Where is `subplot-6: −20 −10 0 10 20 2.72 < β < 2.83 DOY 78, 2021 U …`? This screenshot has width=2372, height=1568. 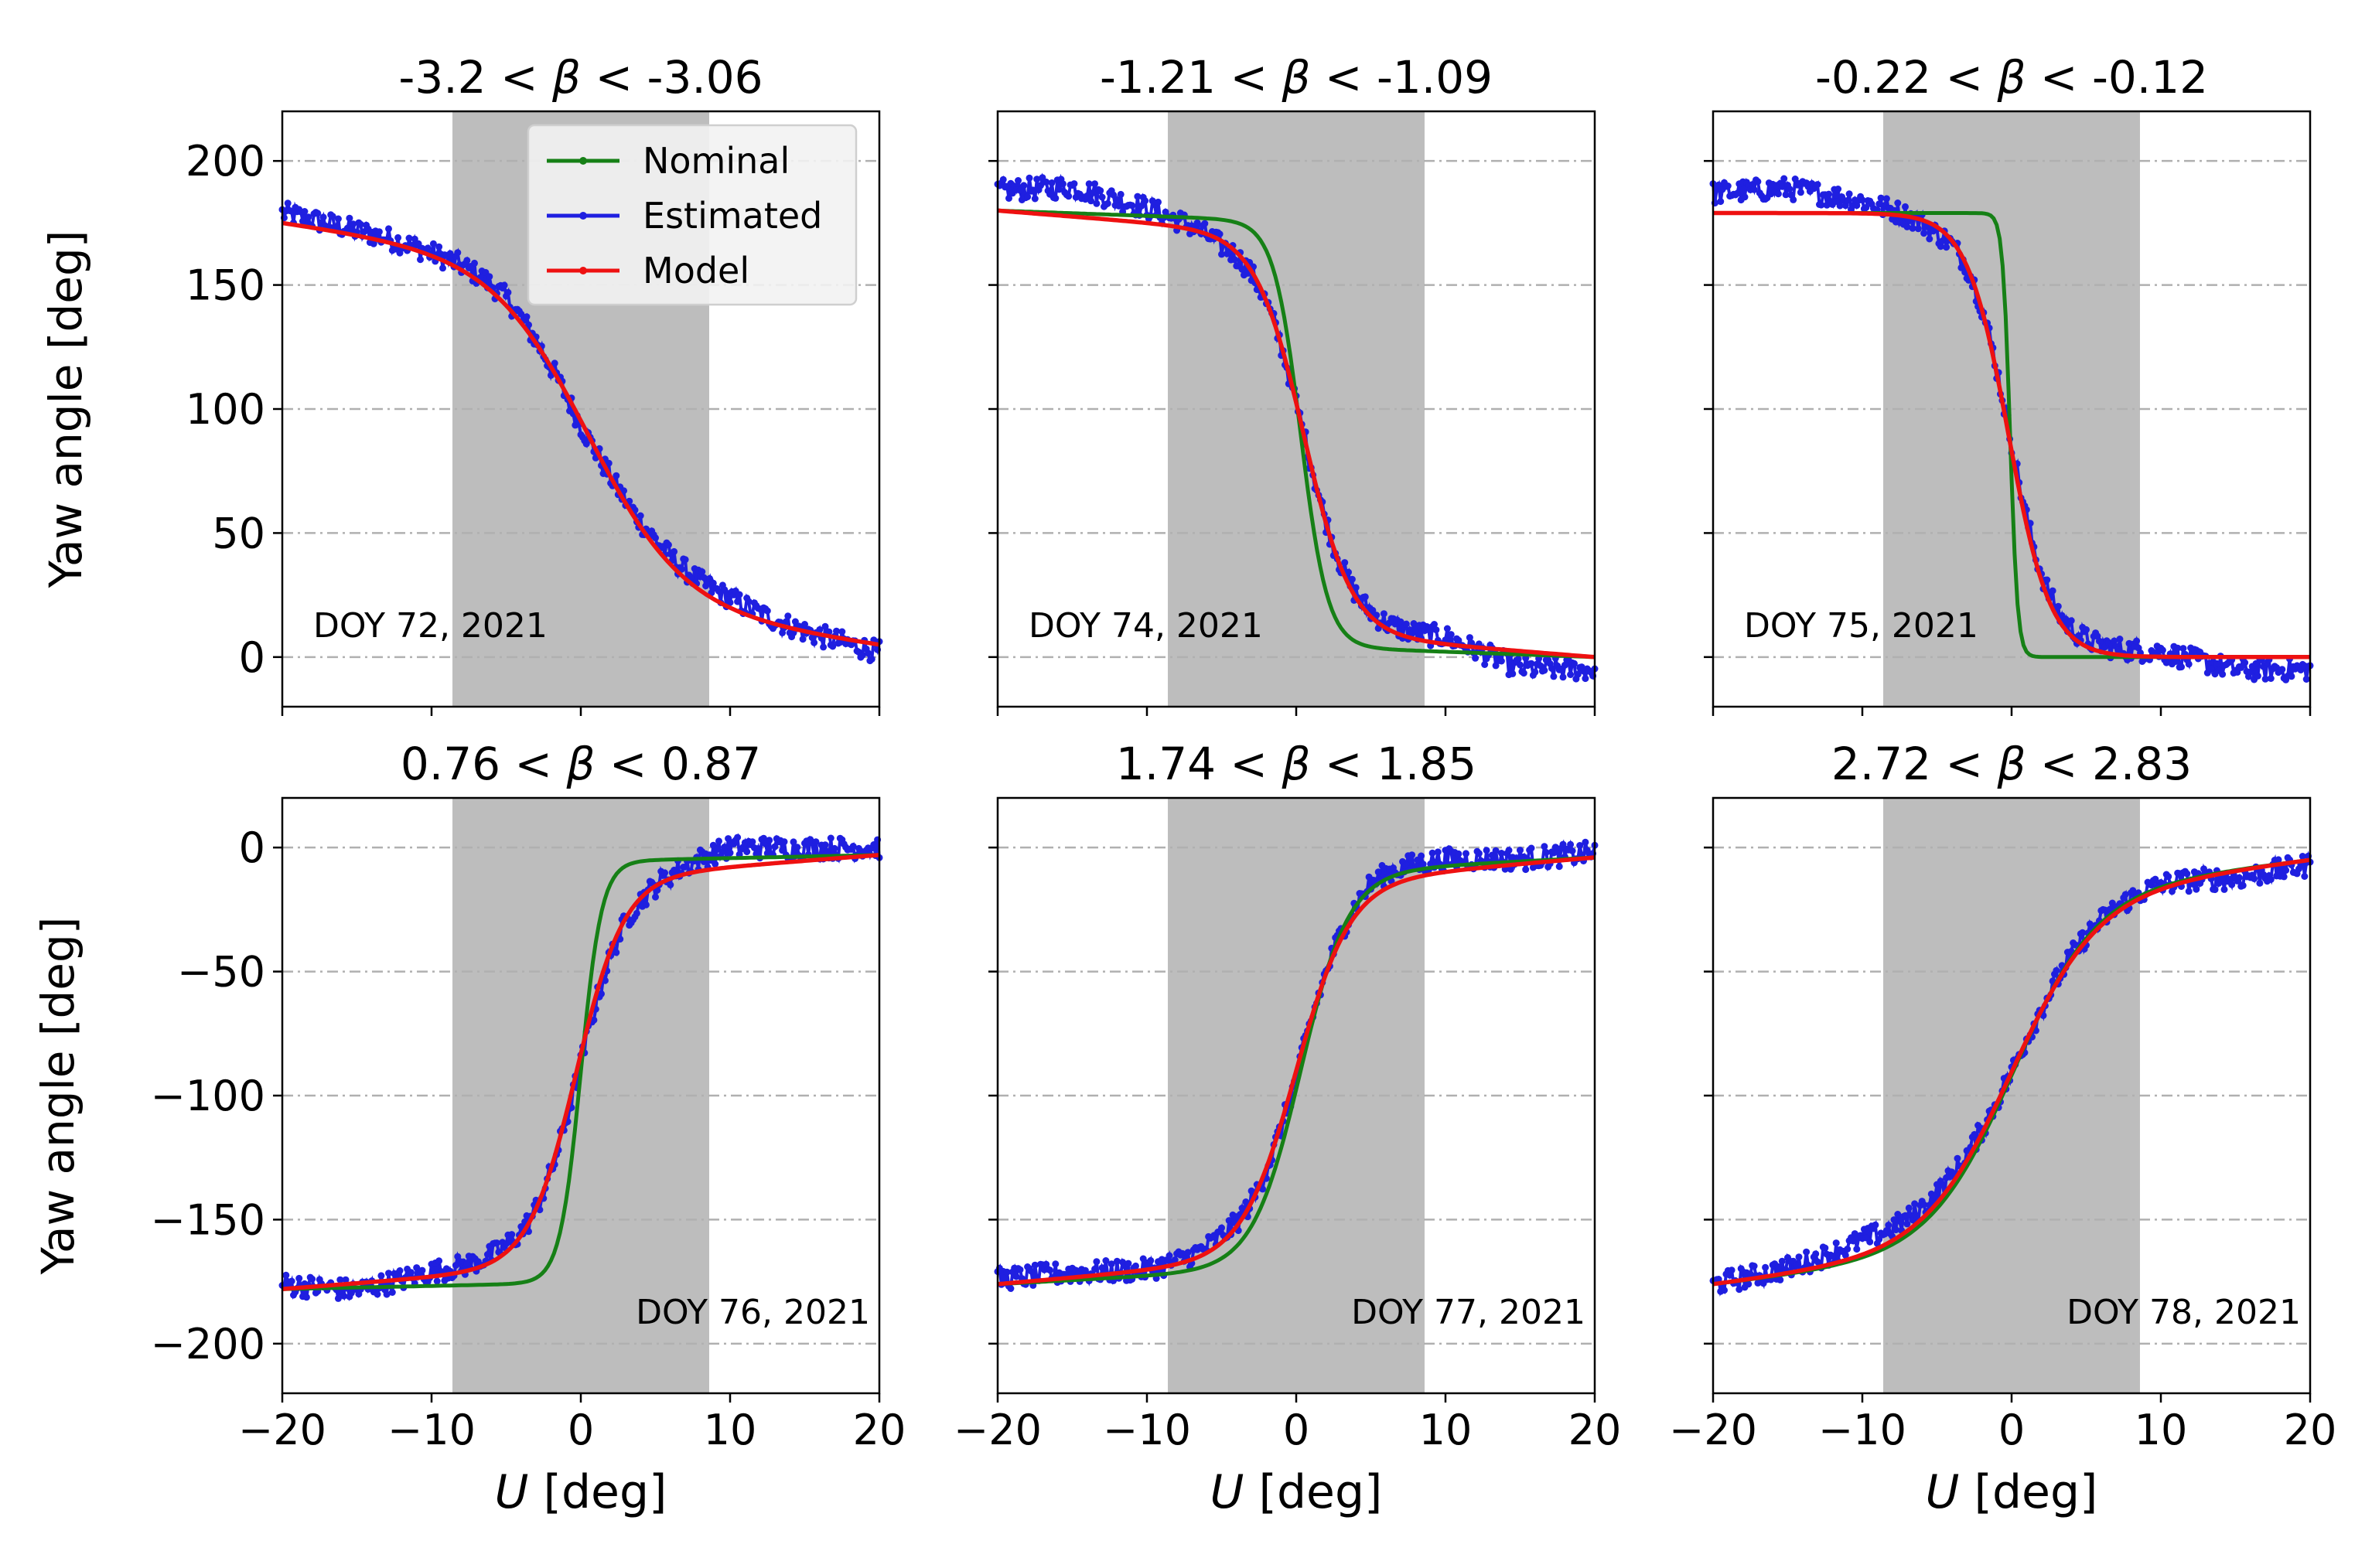
subplot-6: −20 −10 0 10 20 2.72 < β < 2.83 DOY 78, 2021 U … is located at coordinates (2003, 1128).